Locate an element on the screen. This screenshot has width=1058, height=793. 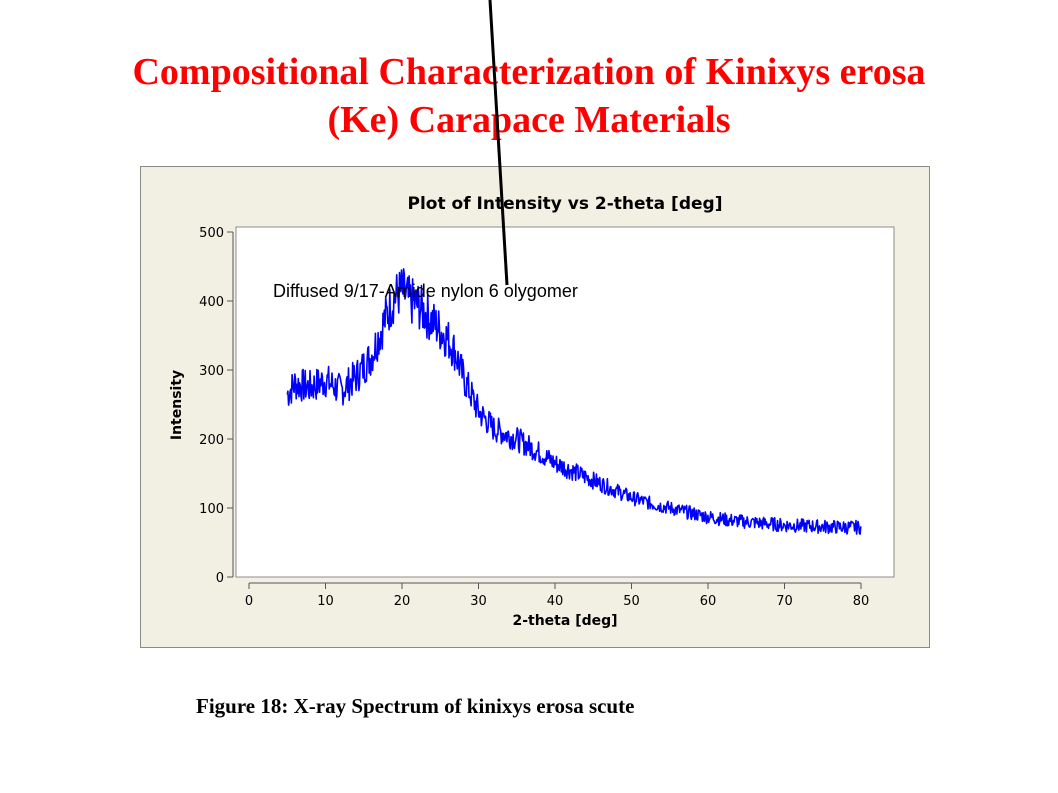
y-tick-label: 200 is located at coordinates (211, 440).